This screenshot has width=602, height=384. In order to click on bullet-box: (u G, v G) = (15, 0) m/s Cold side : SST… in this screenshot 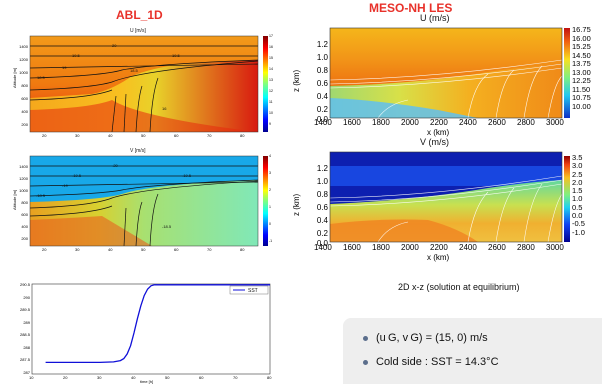, I will do `click(472, 351)`.